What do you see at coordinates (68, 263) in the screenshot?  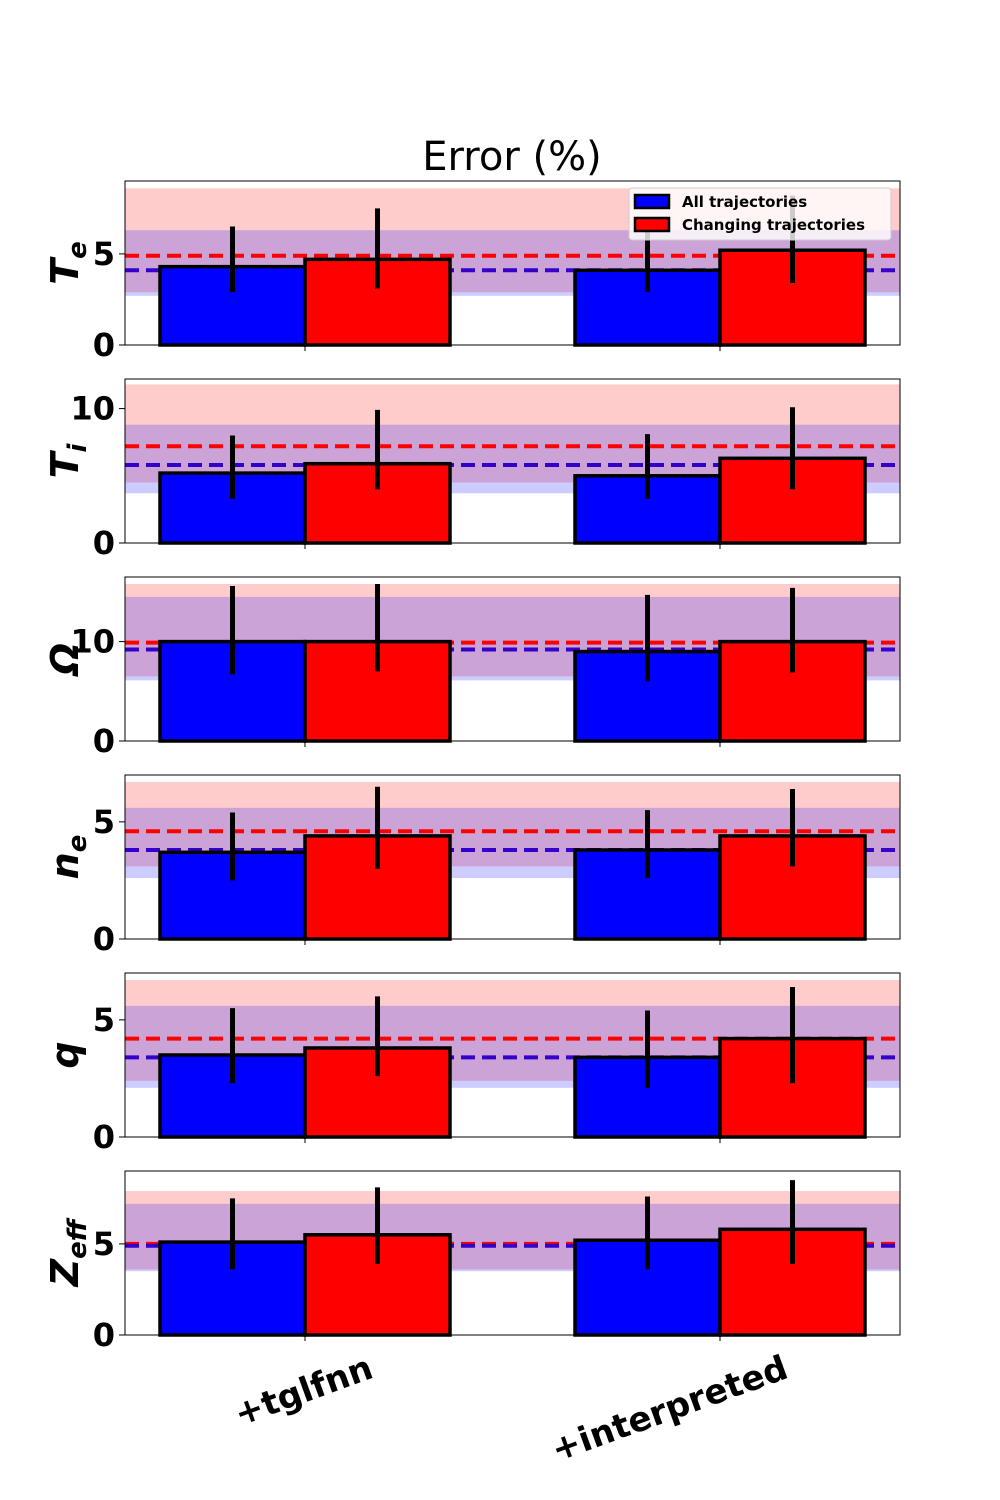 I see `y-axis-label: Te` at bounding box center [68, 263].